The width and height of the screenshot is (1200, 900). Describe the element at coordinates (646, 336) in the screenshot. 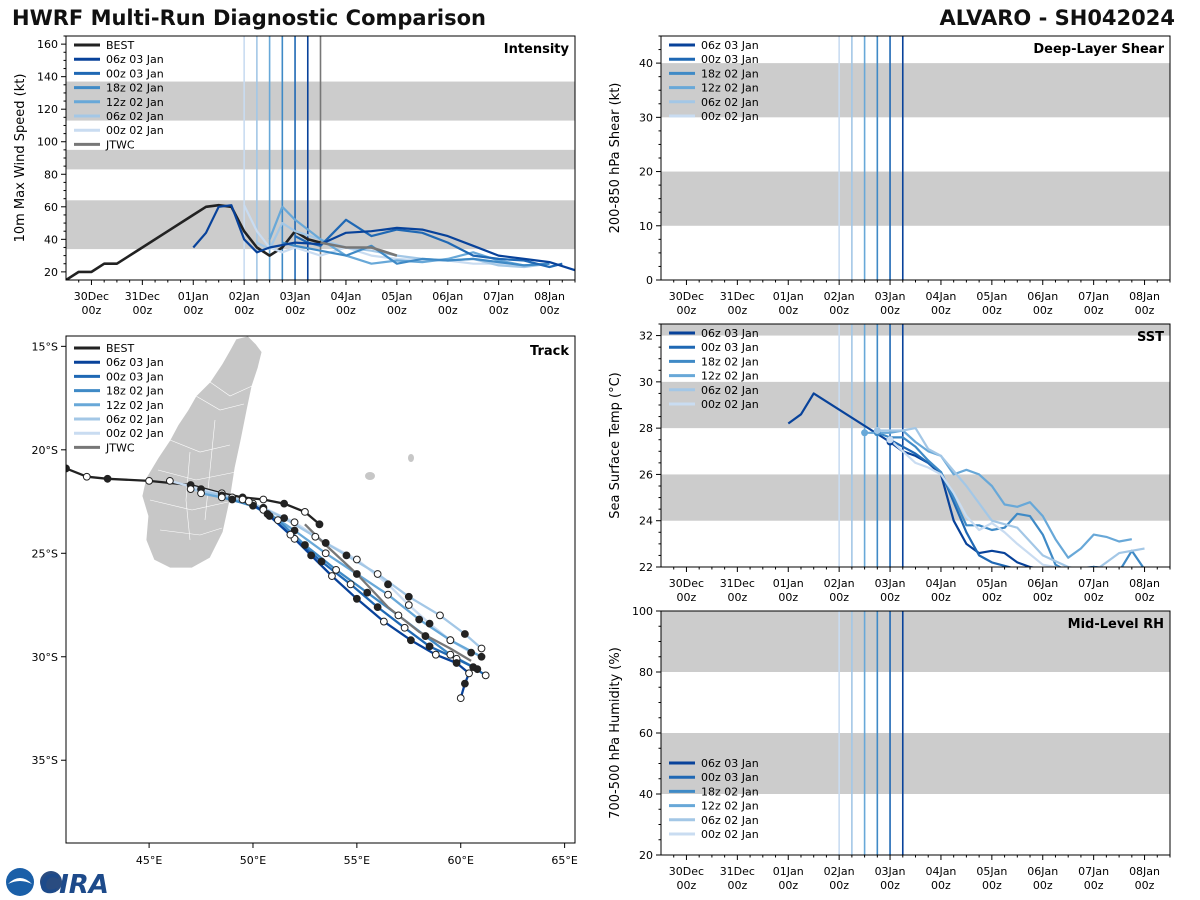

I see `sst-y-tick-label: 32` at that location.